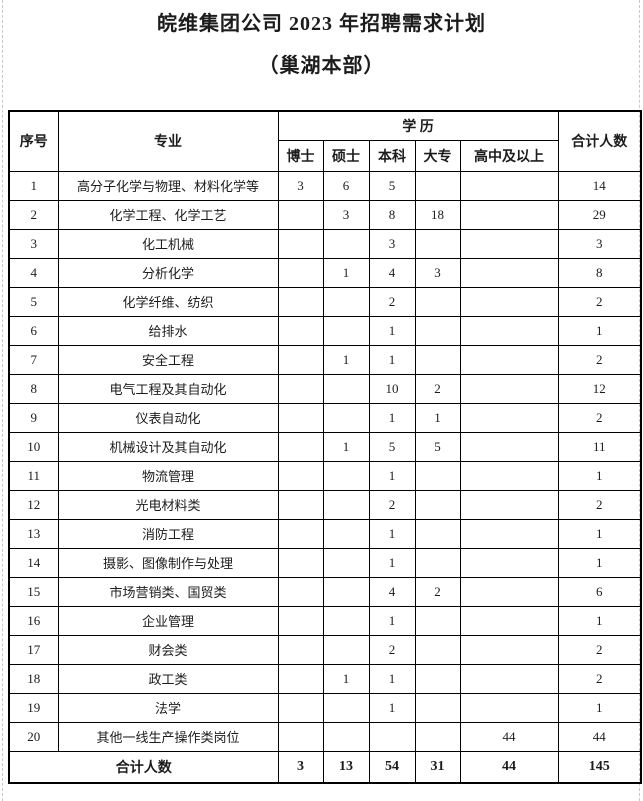  I want to click on college-count-cell: 3, so click(437, 272).